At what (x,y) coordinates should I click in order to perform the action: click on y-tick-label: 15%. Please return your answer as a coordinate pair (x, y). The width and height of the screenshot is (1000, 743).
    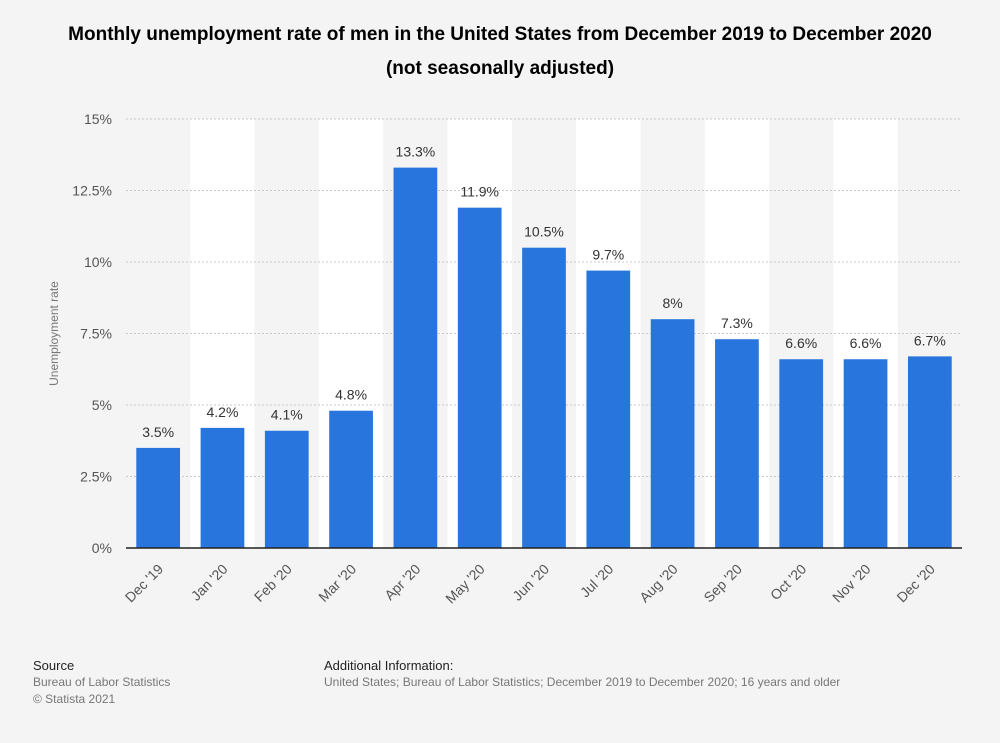
    Looking at the image, I should click on (98, 119).